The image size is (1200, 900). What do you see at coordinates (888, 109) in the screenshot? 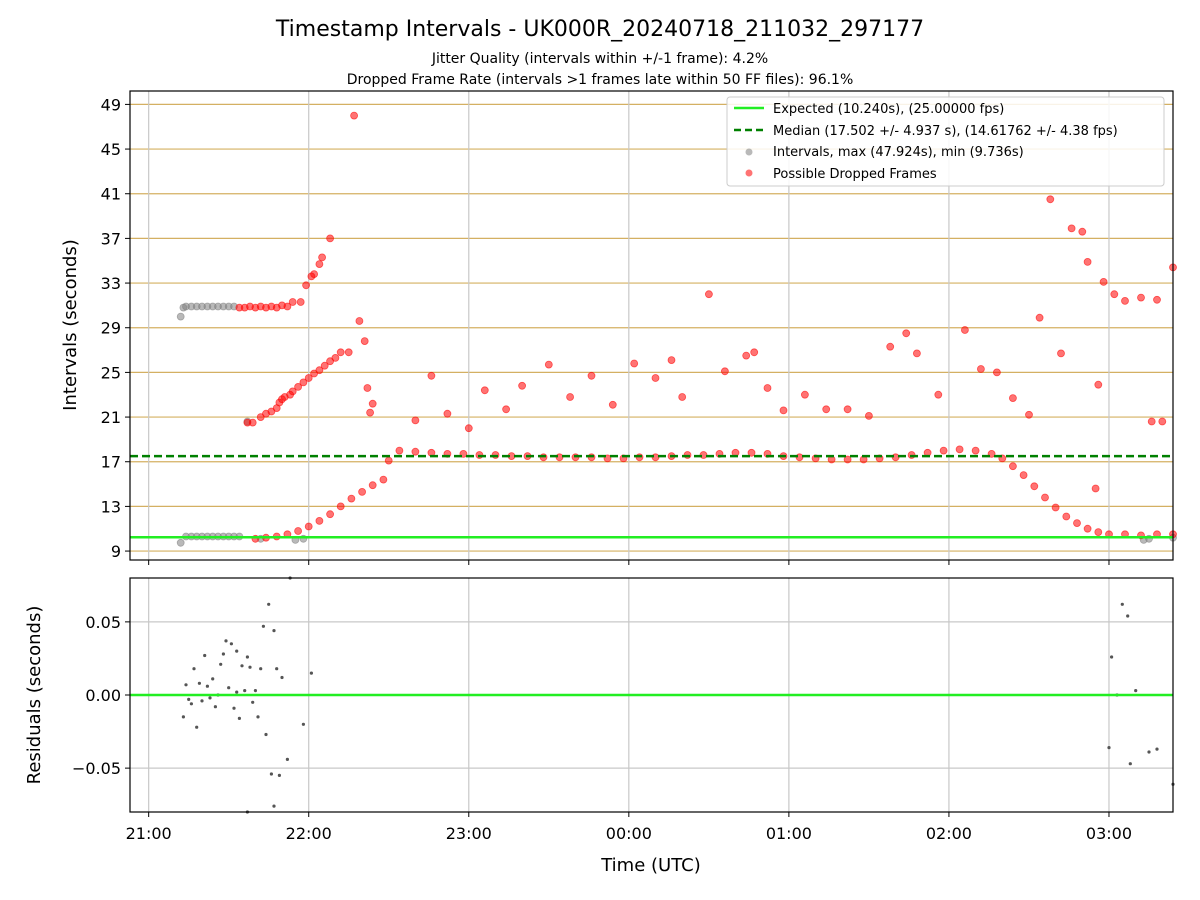
I see `legend-expected-label: Expected (10.240s), (25.00000 fps)` at bounding box center [888, 109].